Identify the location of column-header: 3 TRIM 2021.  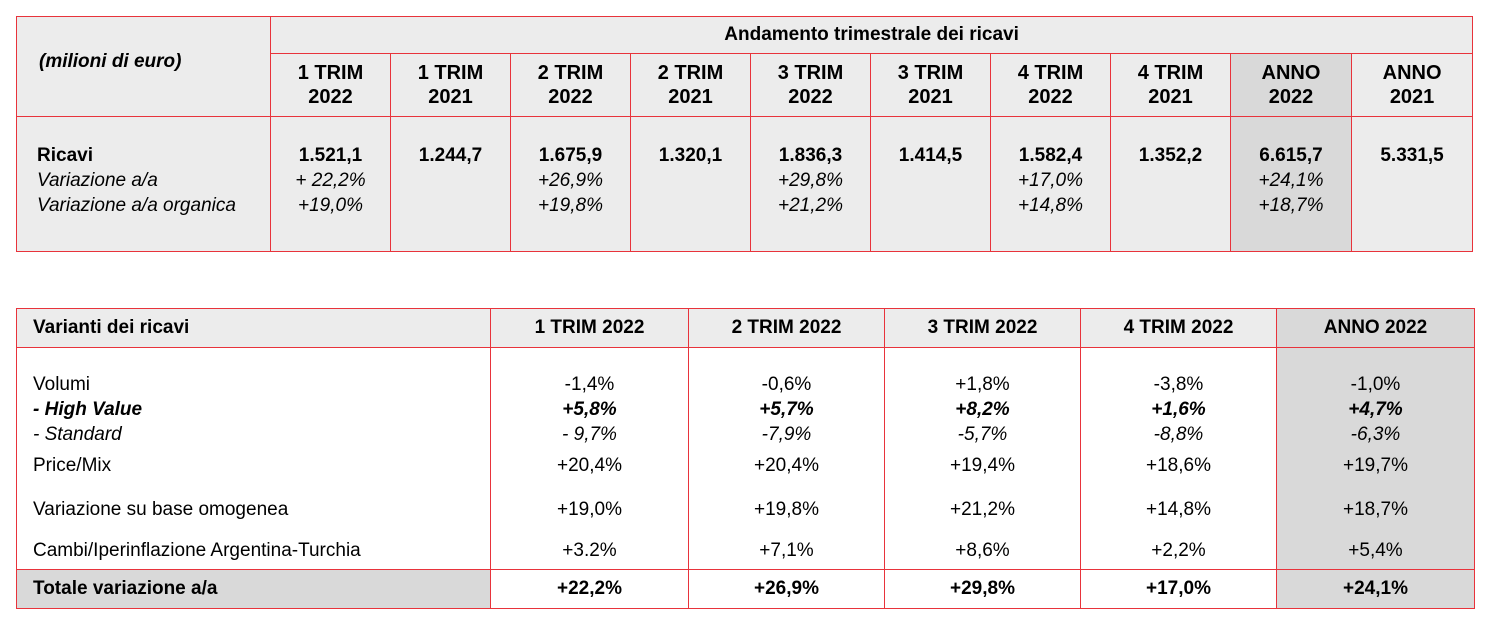
(930, 85).